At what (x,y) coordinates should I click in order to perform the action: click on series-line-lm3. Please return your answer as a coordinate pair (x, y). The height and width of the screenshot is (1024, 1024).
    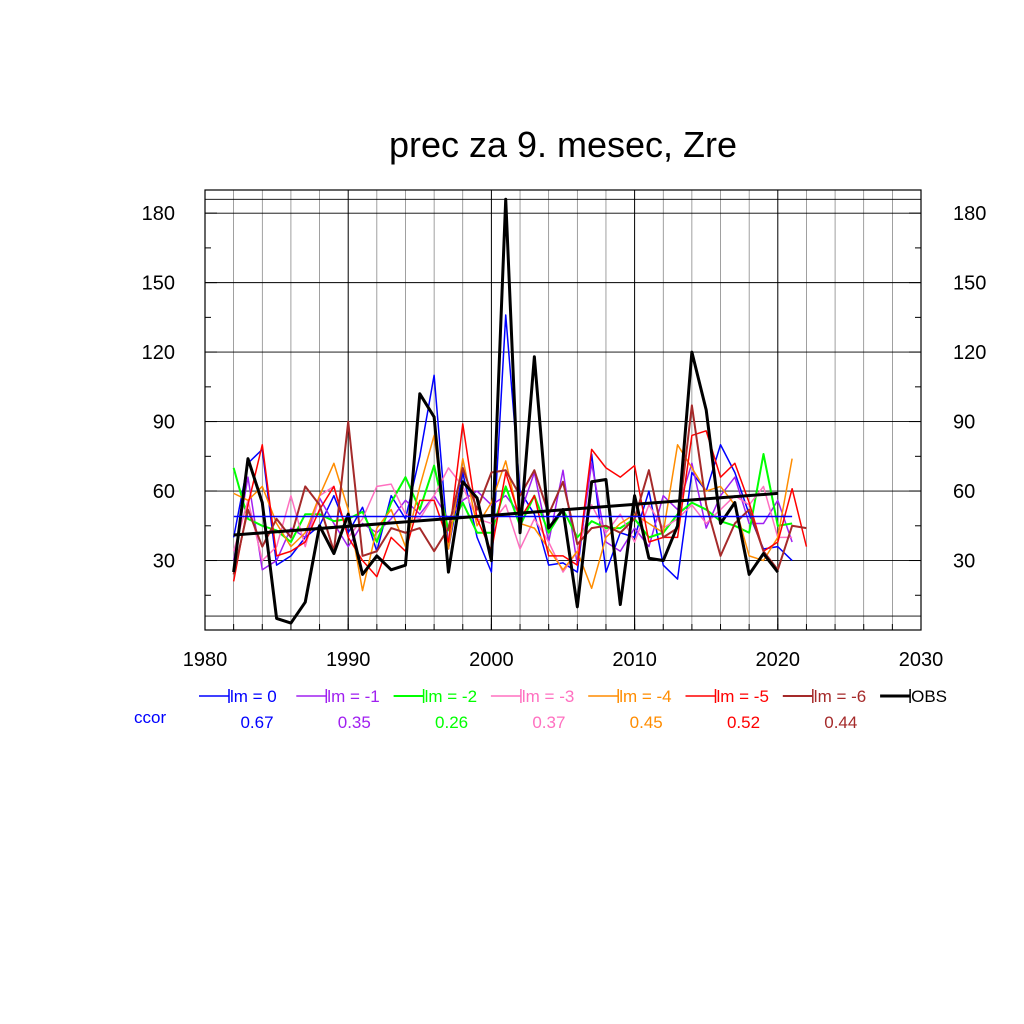
    Looking at the image, I should click on (512, 520).